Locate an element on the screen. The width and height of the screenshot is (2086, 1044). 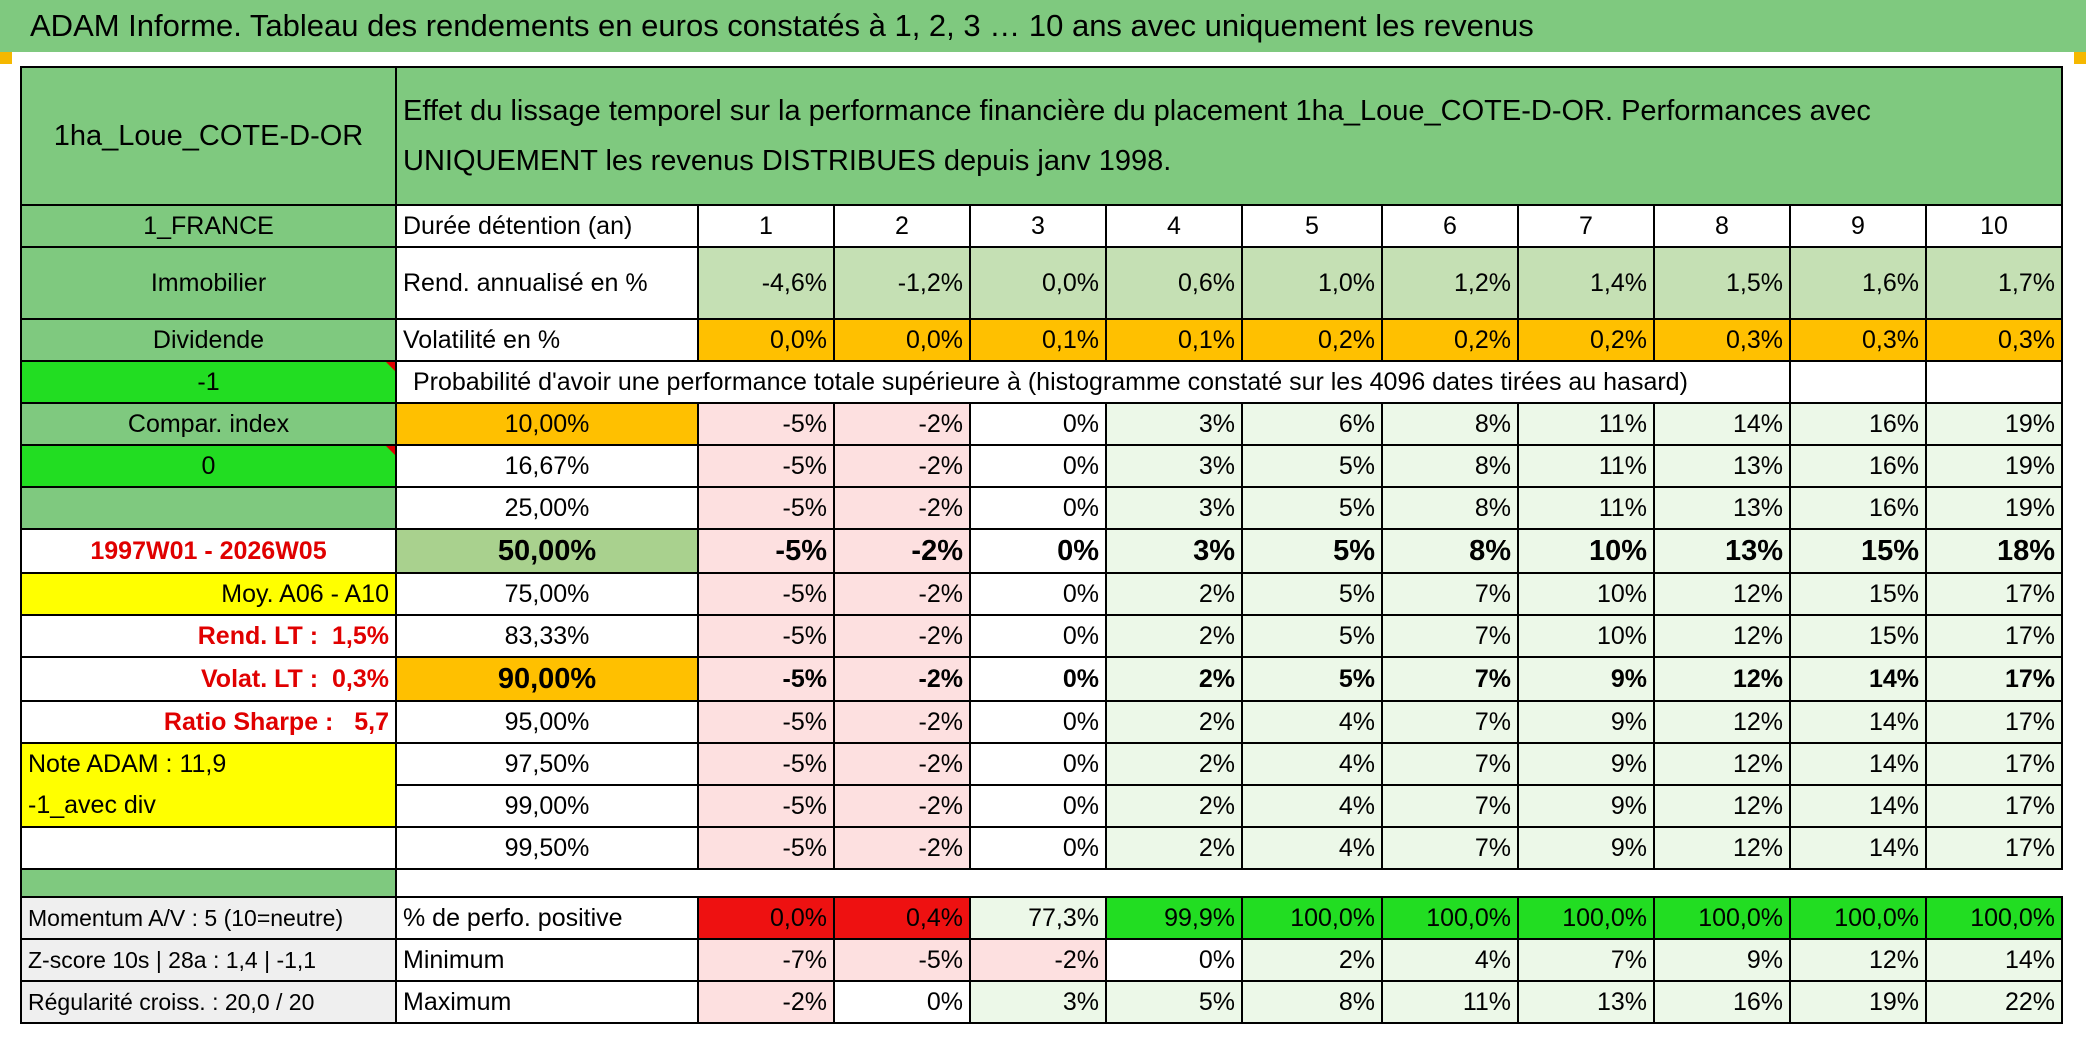
minimum-value-cell: 2% is located at coordinates (1312, 960).